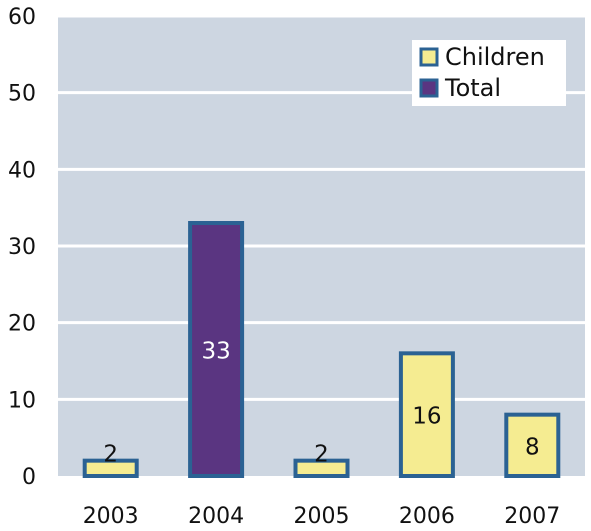  I want to click on bar-2007, so click(532, 445).